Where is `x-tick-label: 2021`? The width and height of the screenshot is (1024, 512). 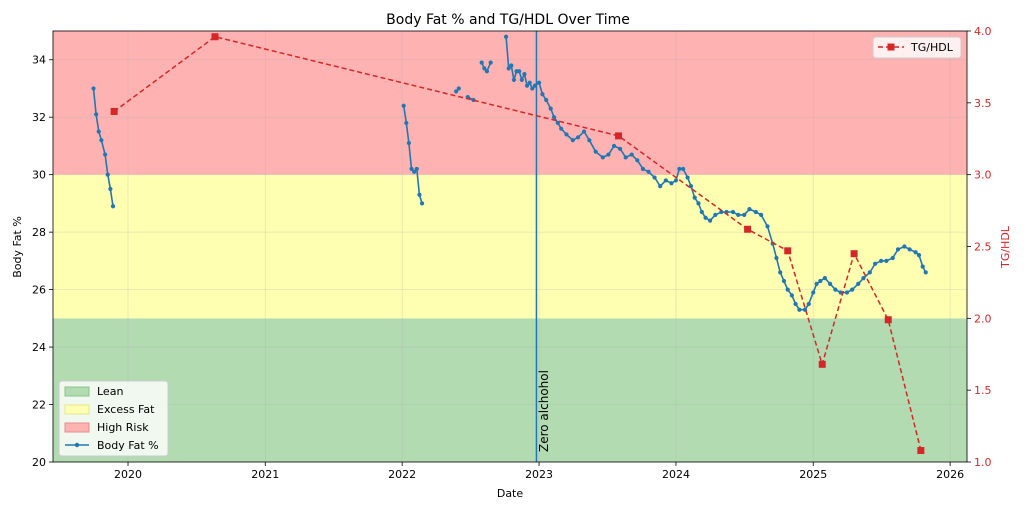
x-tick-label: 2021 is located at coordinates (265, 474).